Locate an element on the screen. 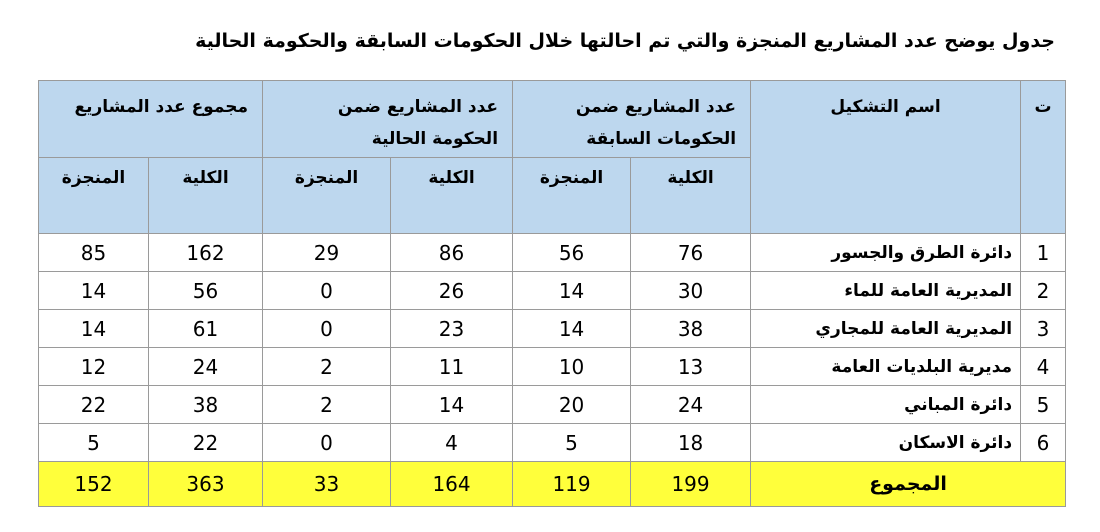 Image resolution: width=1100 pixels, height=532 pixels. value-cell: 10 is located at coordinates (572, 366).